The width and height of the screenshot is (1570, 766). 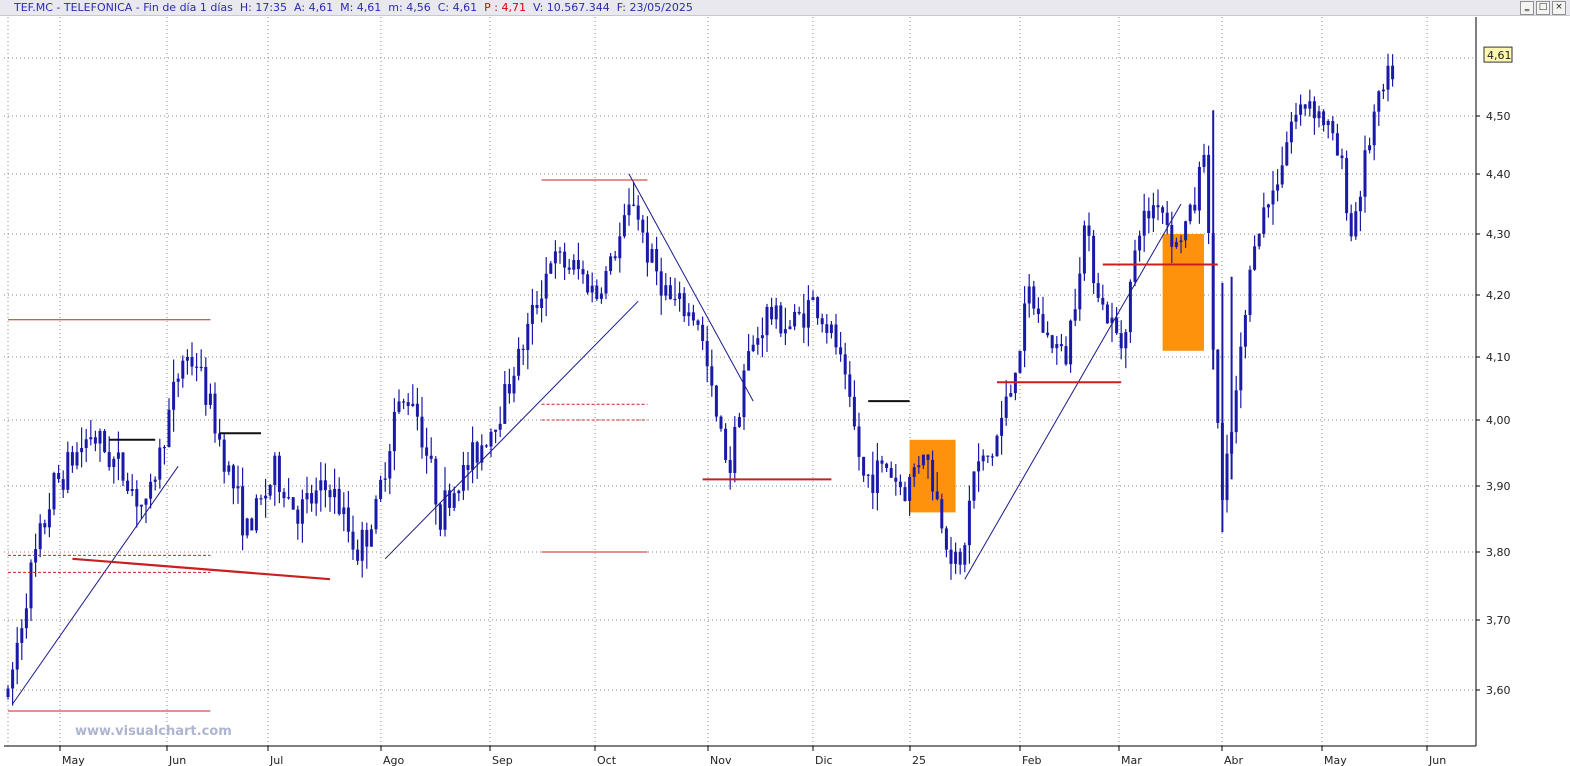 I want to click on minimize-button: ‗, so click(x=1527, y=8).